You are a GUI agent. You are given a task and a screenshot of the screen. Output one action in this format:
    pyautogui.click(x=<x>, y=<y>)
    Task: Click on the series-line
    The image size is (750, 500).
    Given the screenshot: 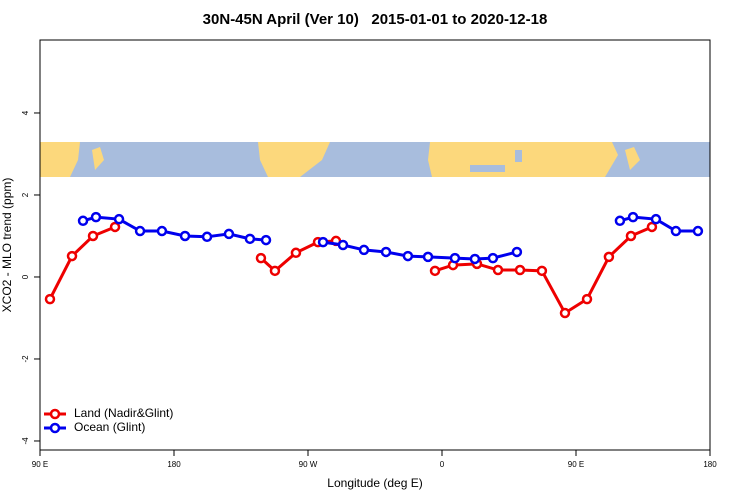 What is the action you would take?
    pyautogui.click(x=350, y=270)
    